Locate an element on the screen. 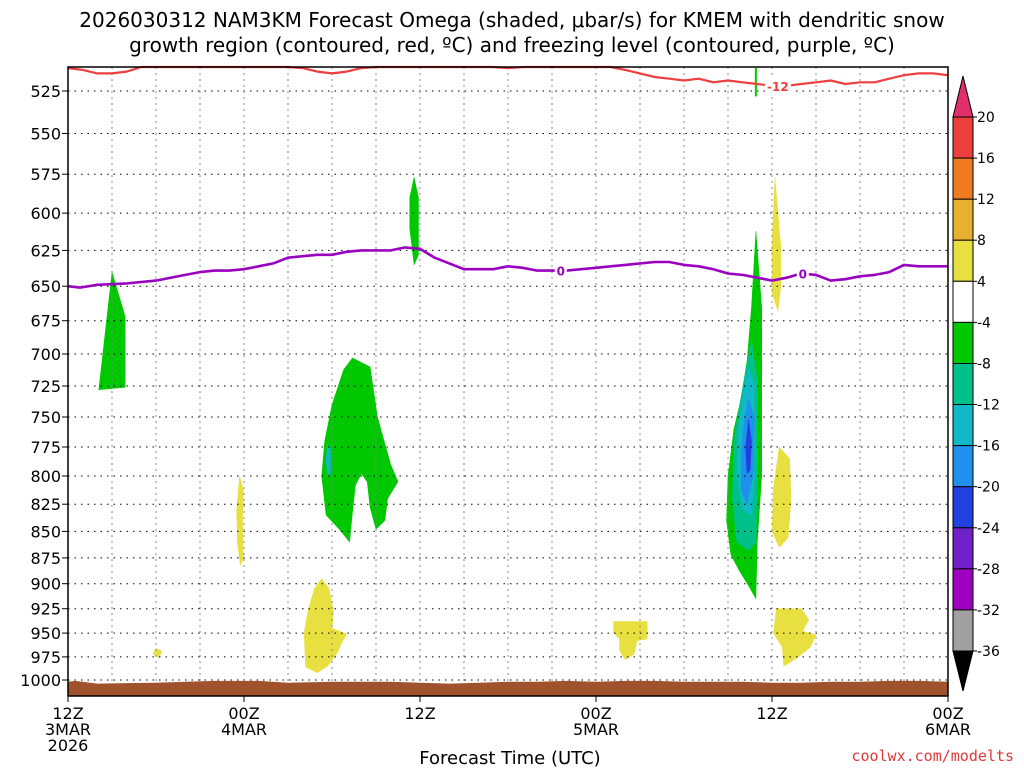  omega-region--8 is located at coordinates (328, 460).